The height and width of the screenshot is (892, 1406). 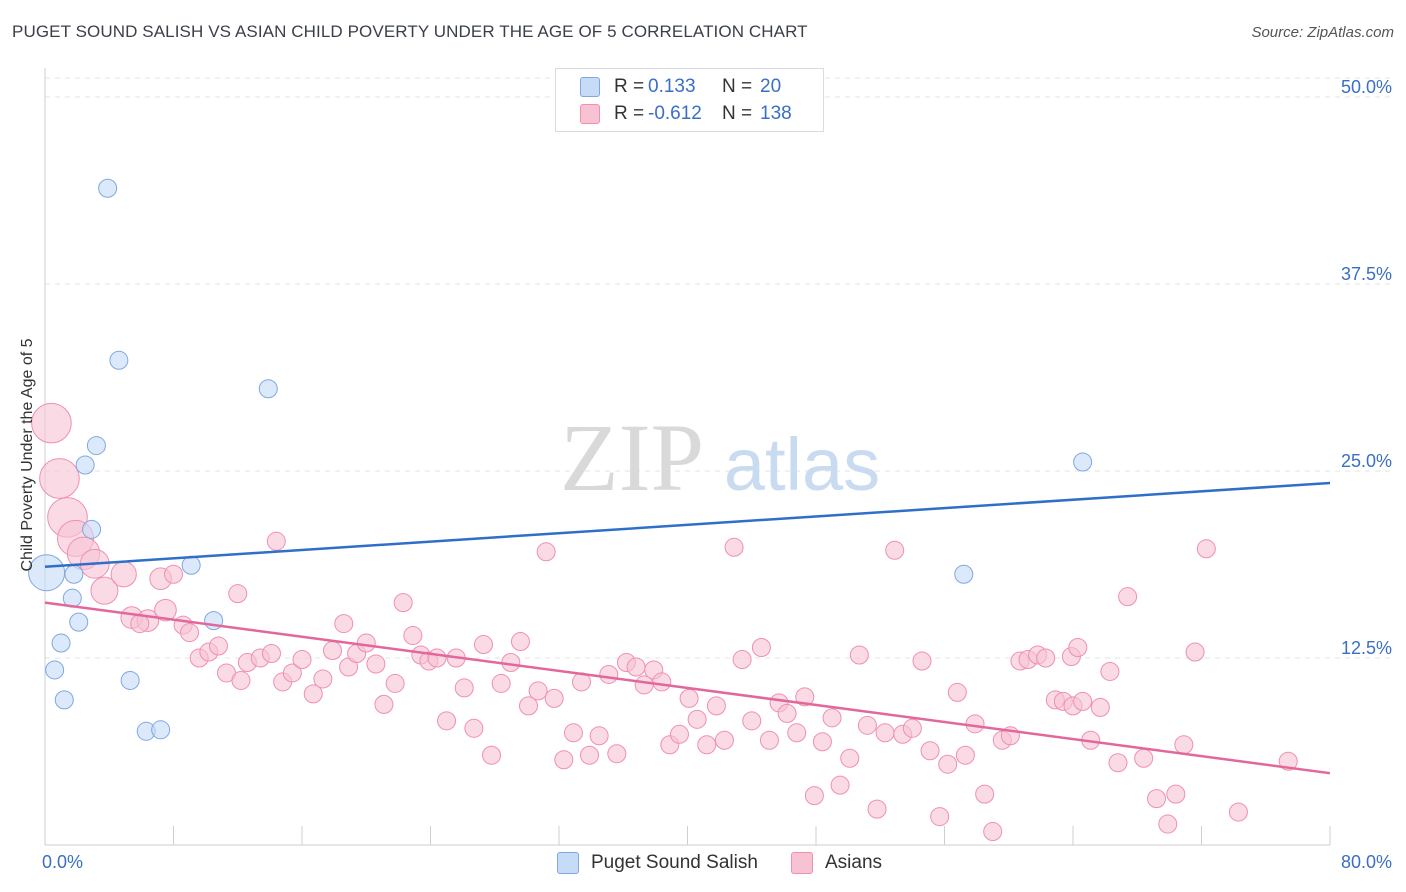 I want to click on r-label: R =, so click(x=629, y=86).